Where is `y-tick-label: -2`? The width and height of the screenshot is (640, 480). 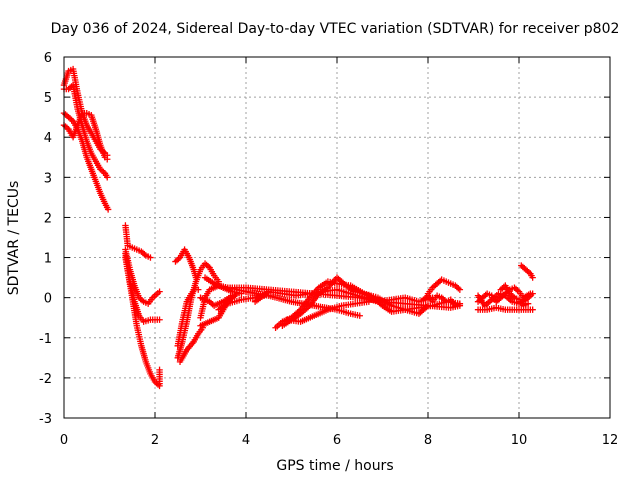
y-tick-label: -2 is located at coordinates (45, 379).